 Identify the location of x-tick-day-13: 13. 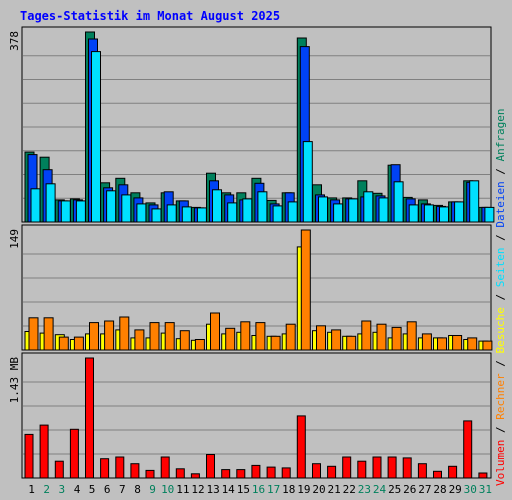
(212, 489).